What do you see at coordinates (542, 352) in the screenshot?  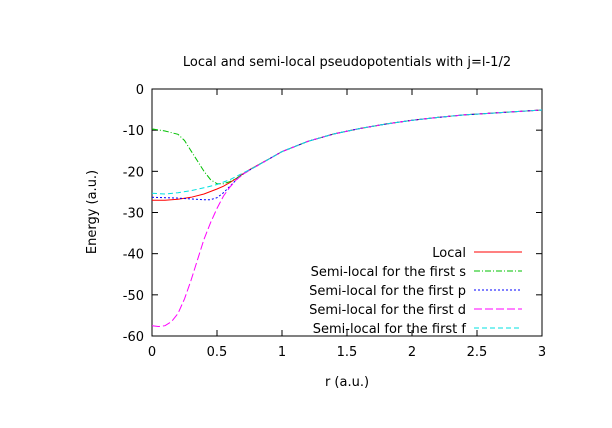 I see `x-tick-label: 3` at bounding box center [542, 352].